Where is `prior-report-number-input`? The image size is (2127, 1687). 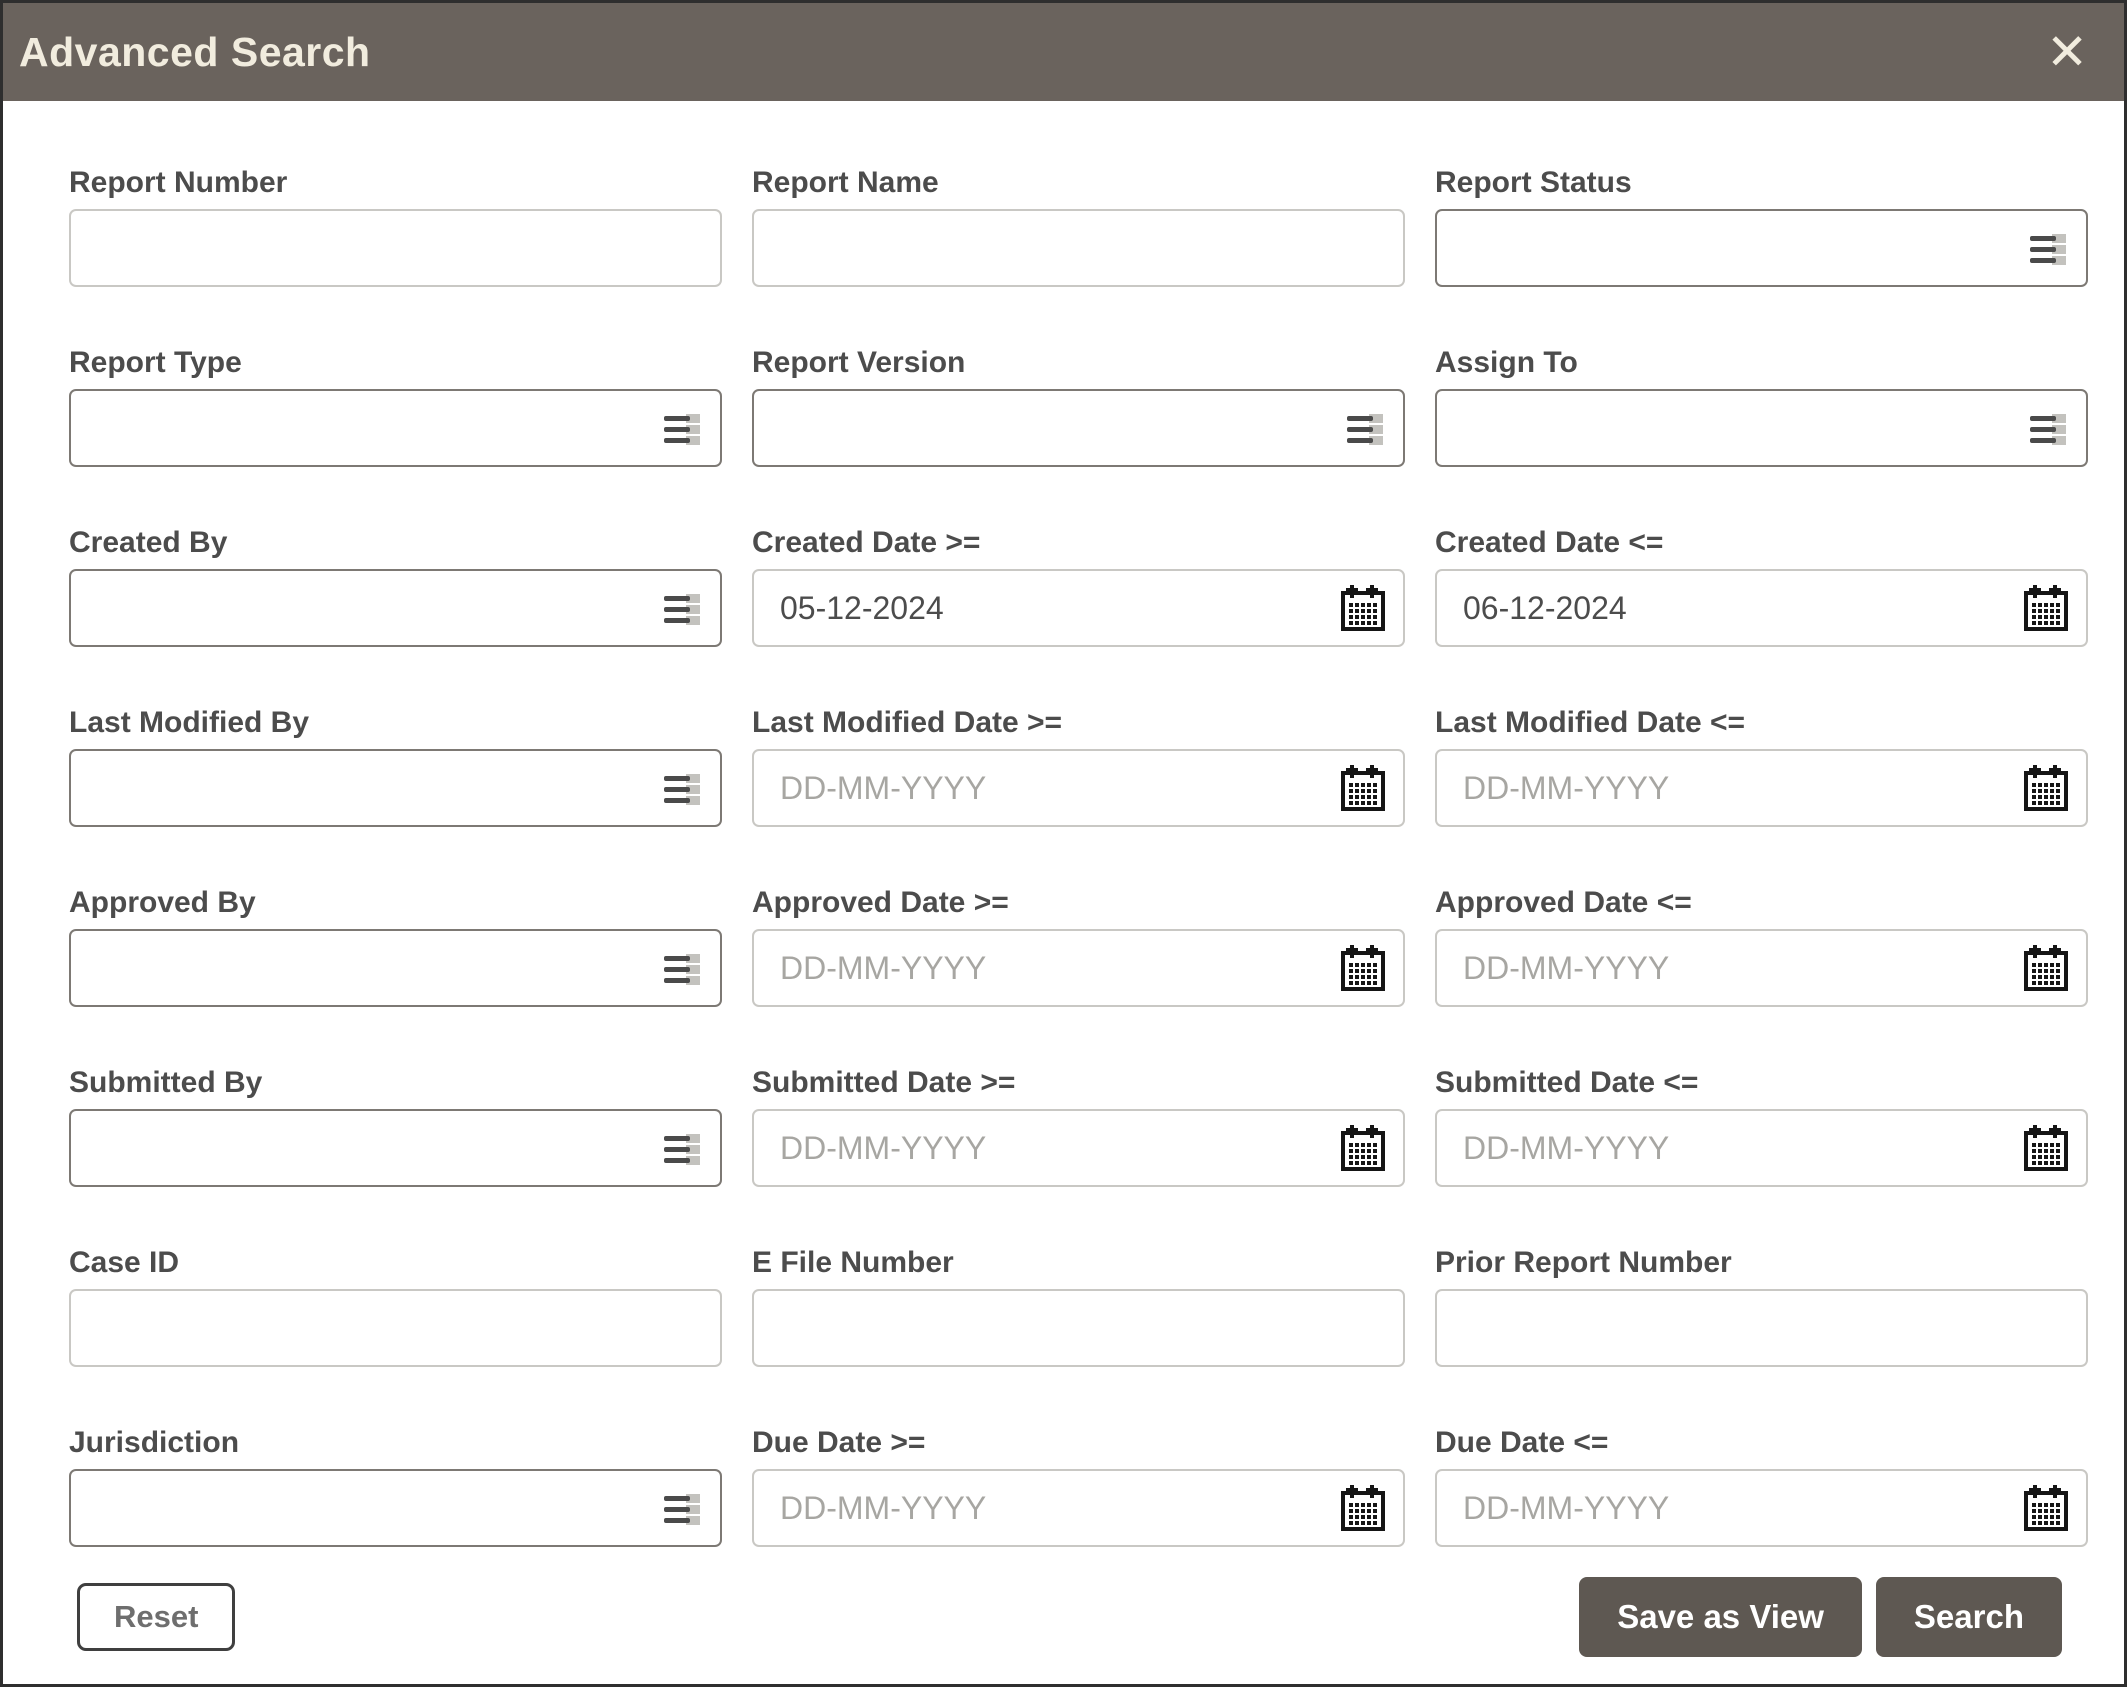
prior-report-number-input is located at coordinates (1761, 1328).